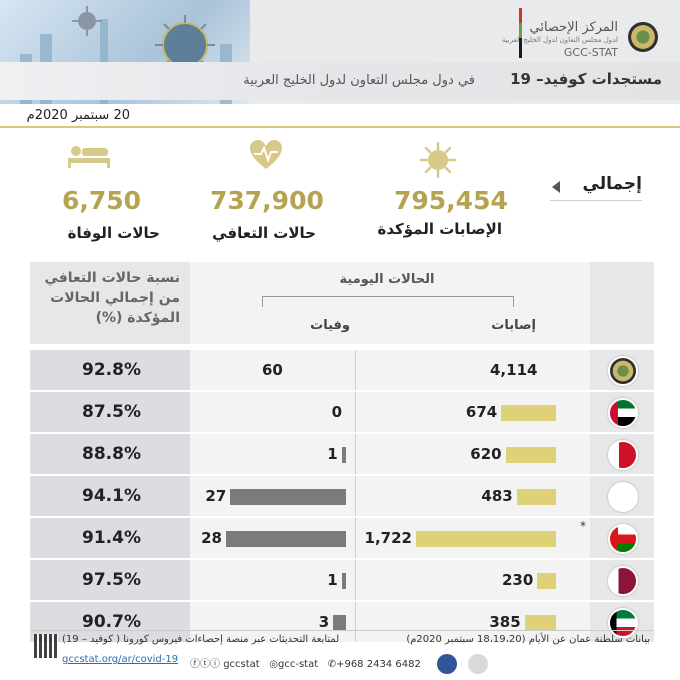 The height and width of the screenshot is (680, 680). What do you see at coordinates (388, 538) in the screenshot?
I see `cases-value-label: 1,722` at bounding box center [388, 538].